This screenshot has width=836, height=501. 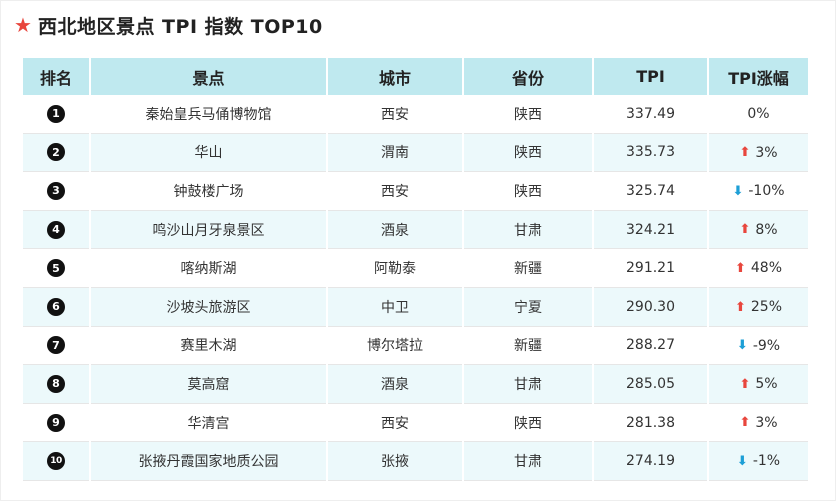 I want to click on column-header-rank: 排名, so click(x=56, y=76).